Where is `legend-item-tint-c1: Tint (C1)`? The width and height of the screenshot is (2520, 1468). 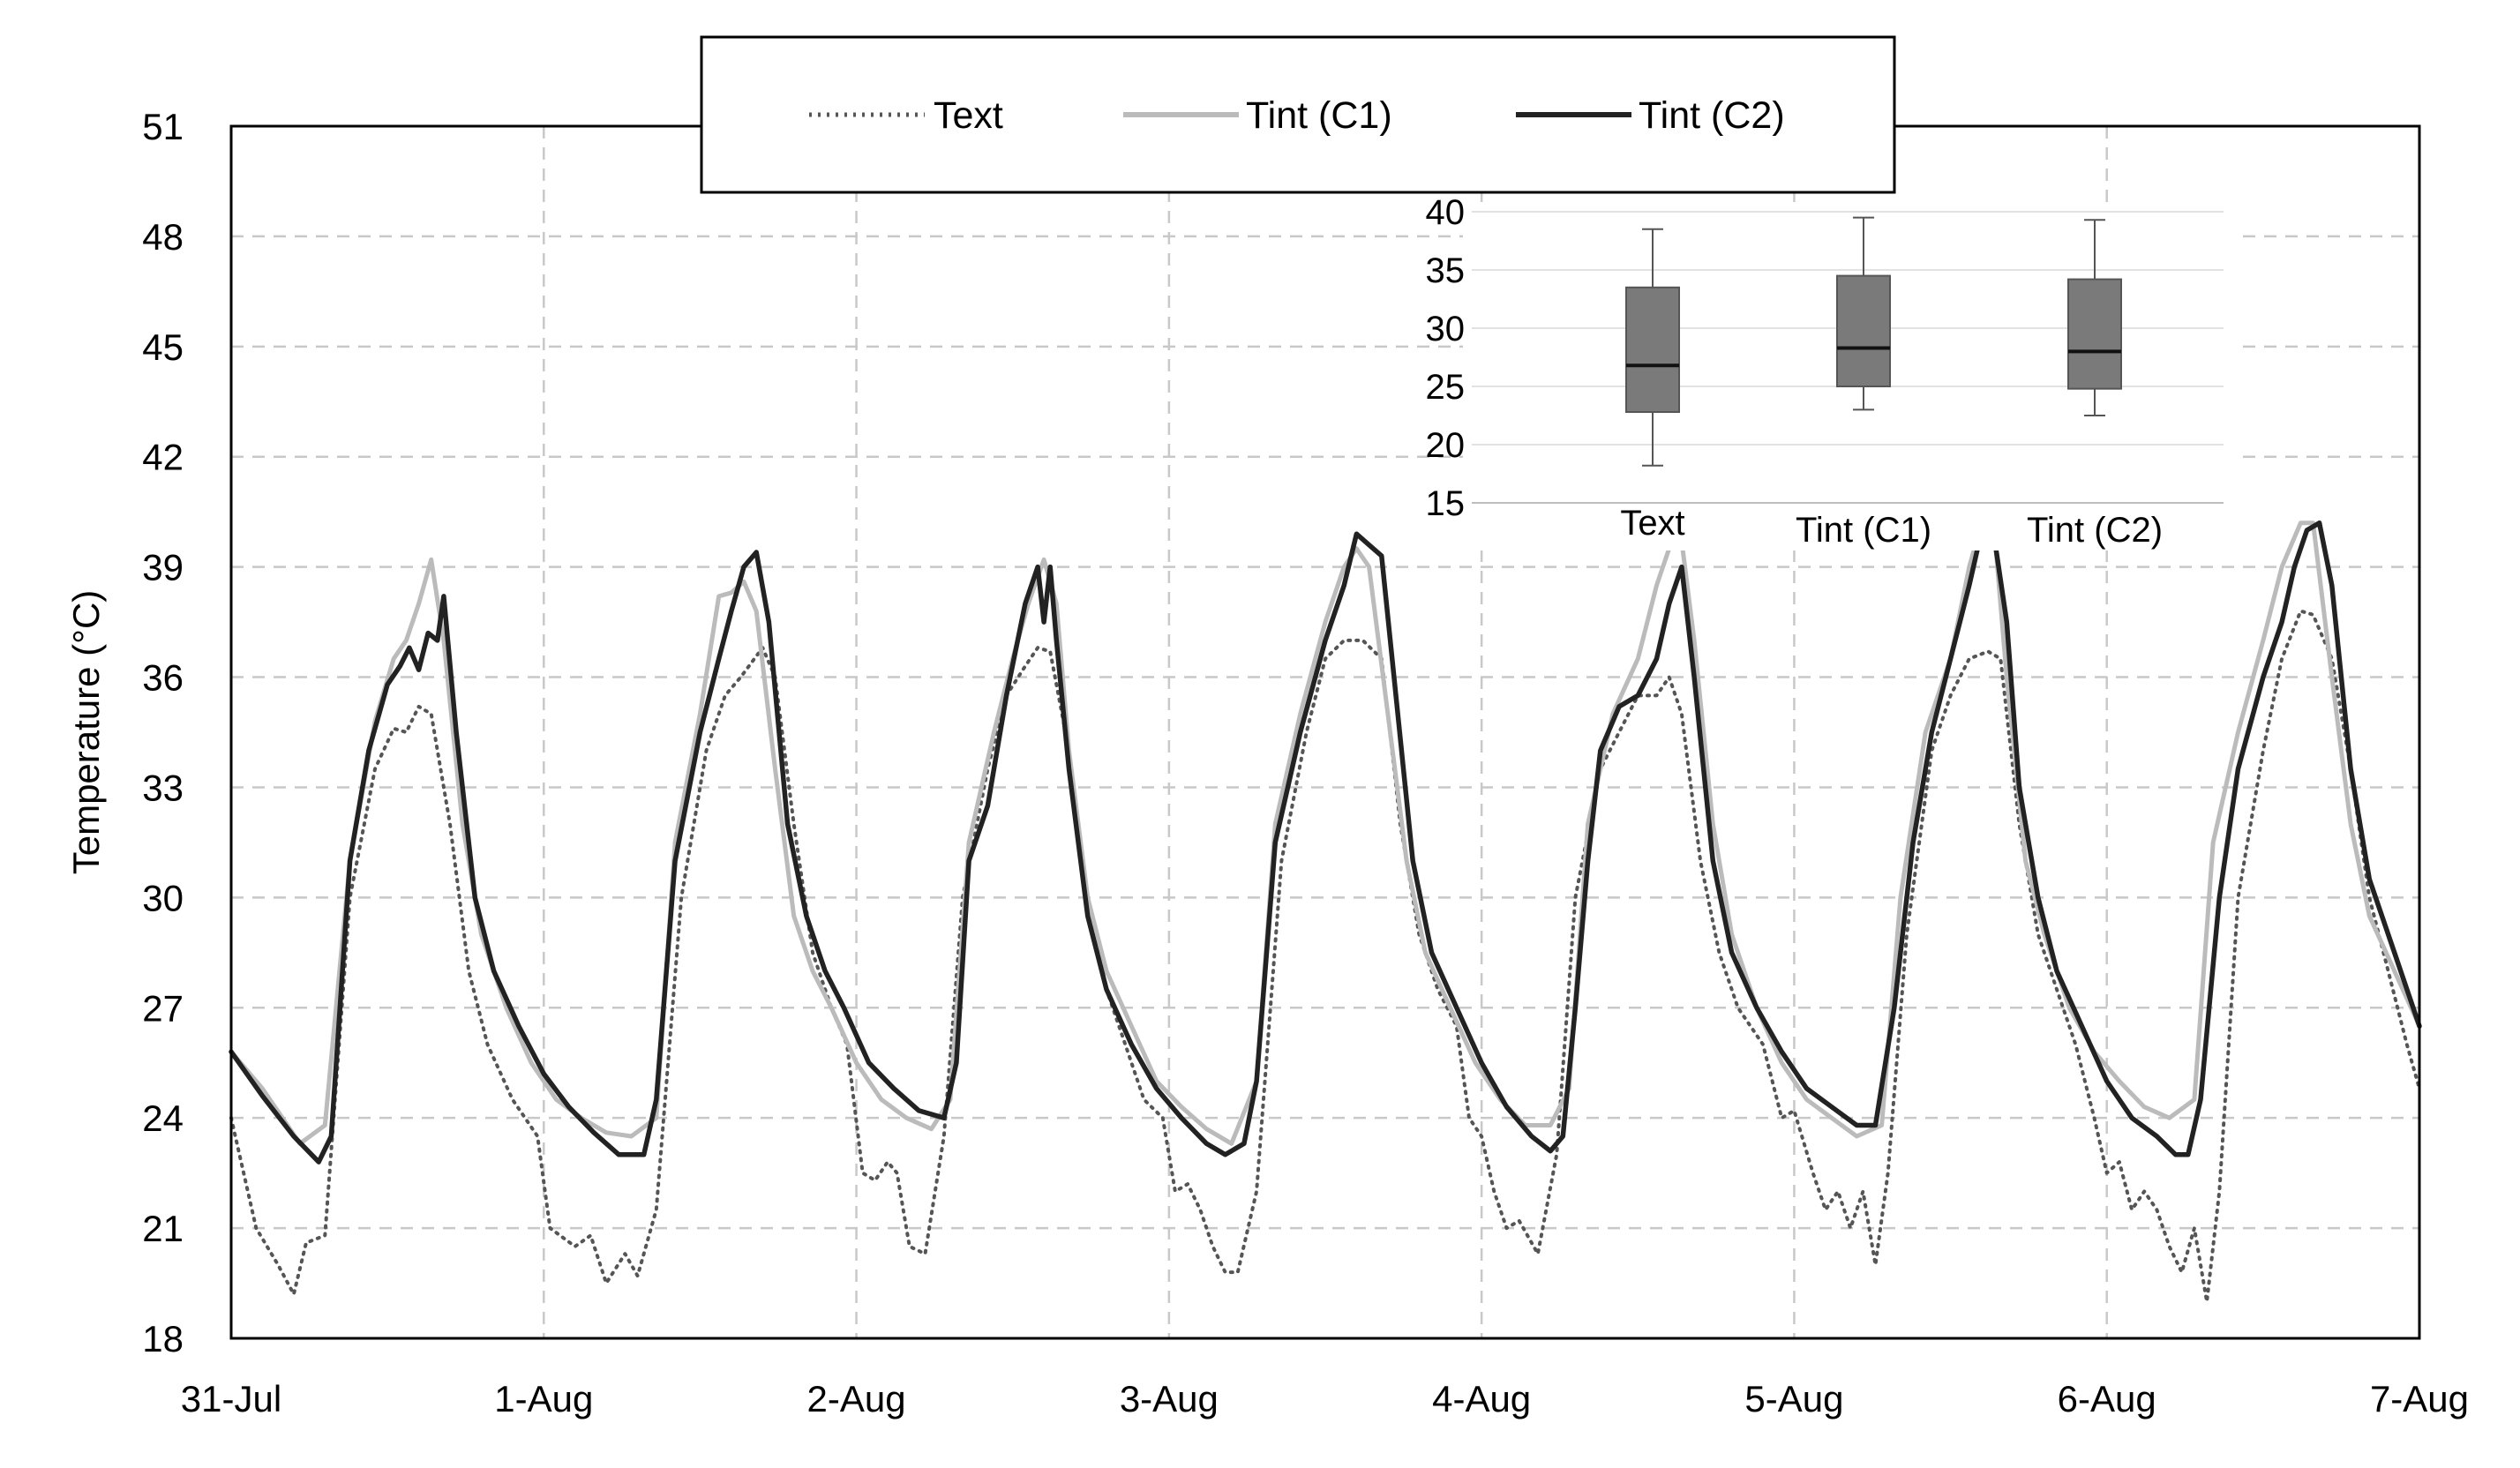
legend-item-tint-c1: Tint (C1) is located at coordinates (1257, 116).